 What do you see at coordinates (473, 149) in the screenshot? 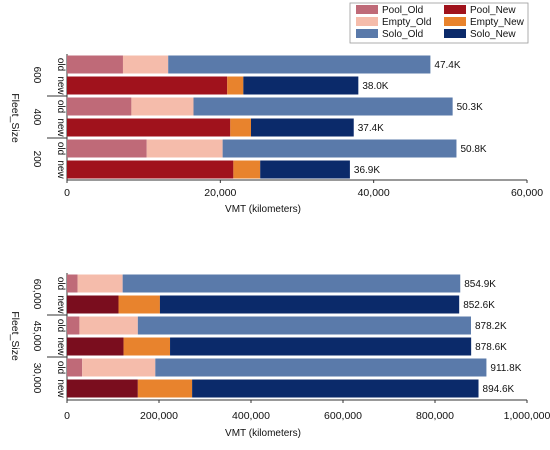
I see `bar-total-label: 50.8K` at bounding box center [473, 149].